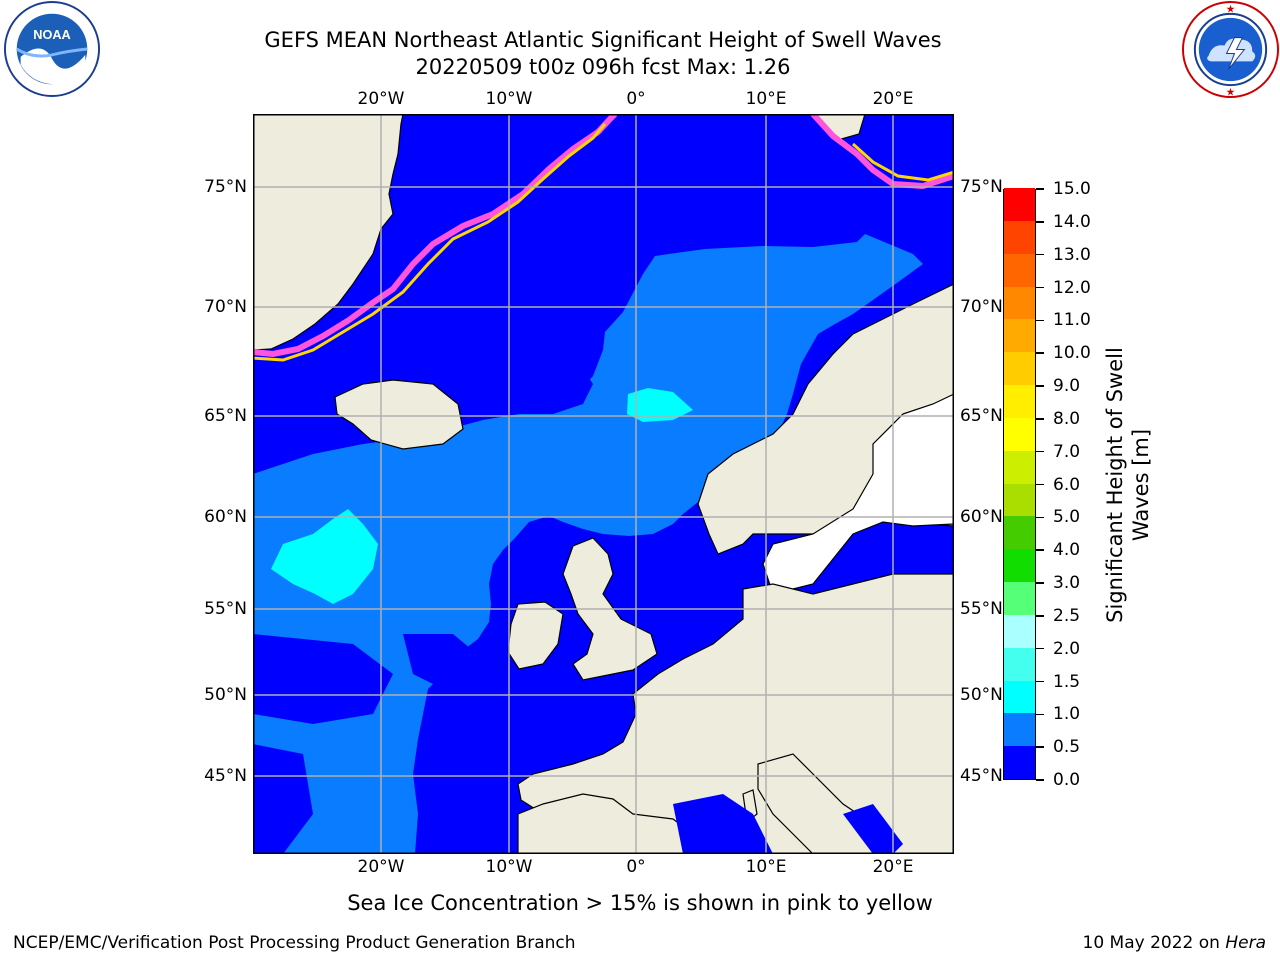 The image size is (1280, 960). I want to click on colorbar-tick-label: 2.0, so click(1067, 648).